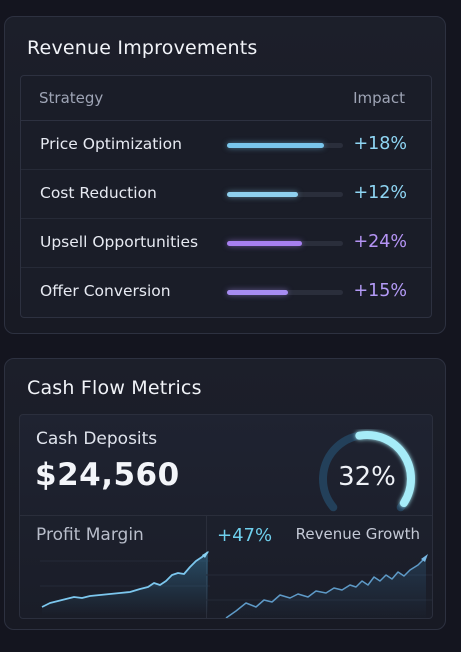 The image size is (461, 652). What do you see at coordinates (71, 98) in the screenshot?
I see `column-header-strategy: Strategy` at bounding box center [71, 98].